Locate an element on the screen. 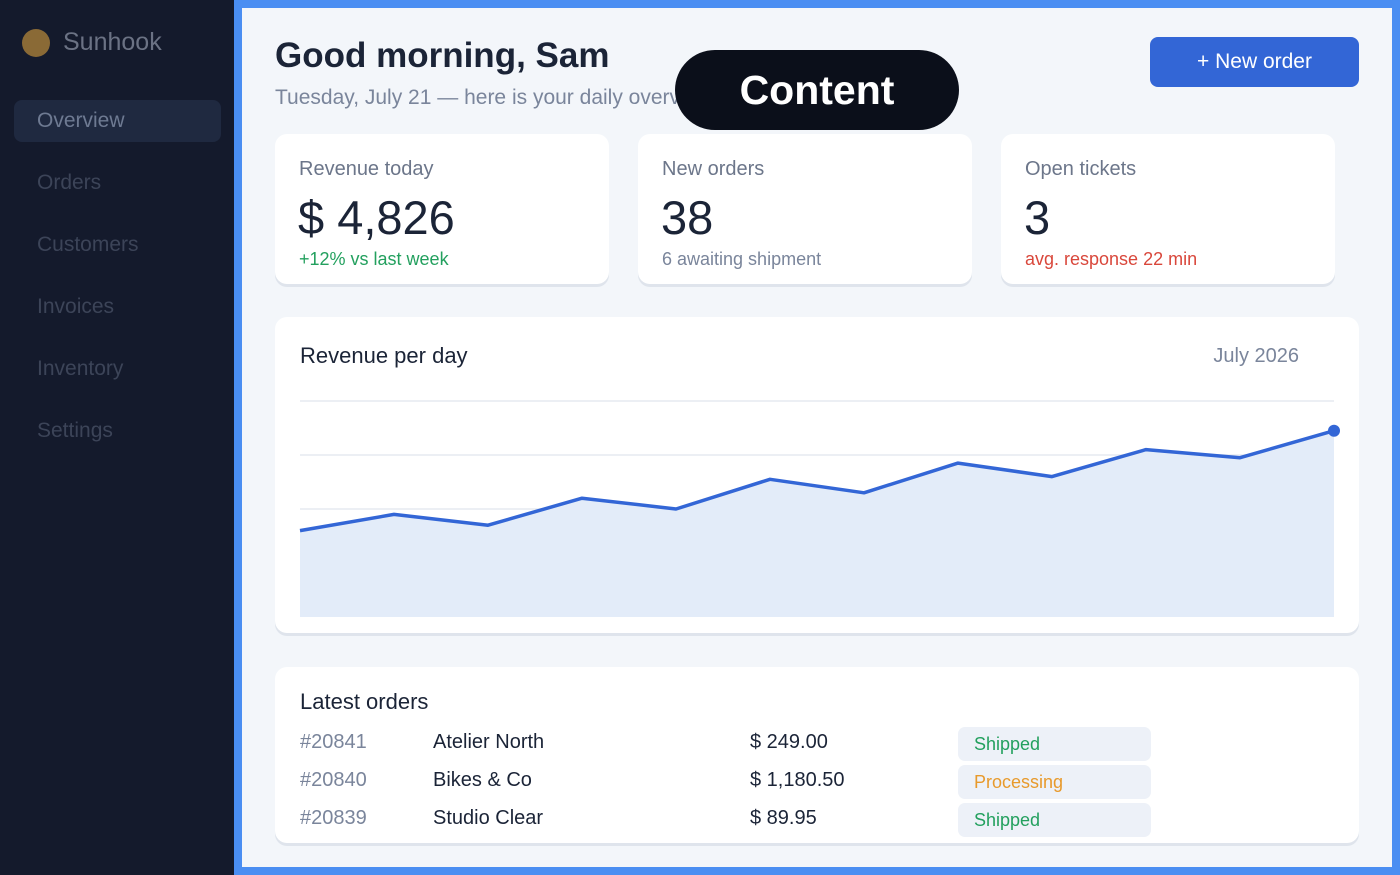 The image size is (1400, 875). sidebar-item-inventory: Inventory is located at coordinates (80, 368).